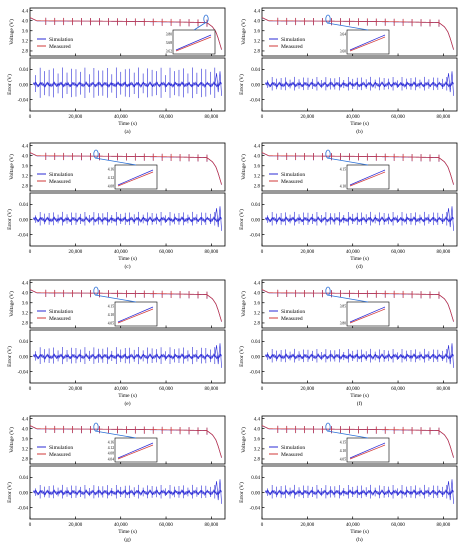  What do you see at coordinates (111, 454) in the screenshot?
I see `inset-tick-label: 4.08` at bounding box center [111, 454].